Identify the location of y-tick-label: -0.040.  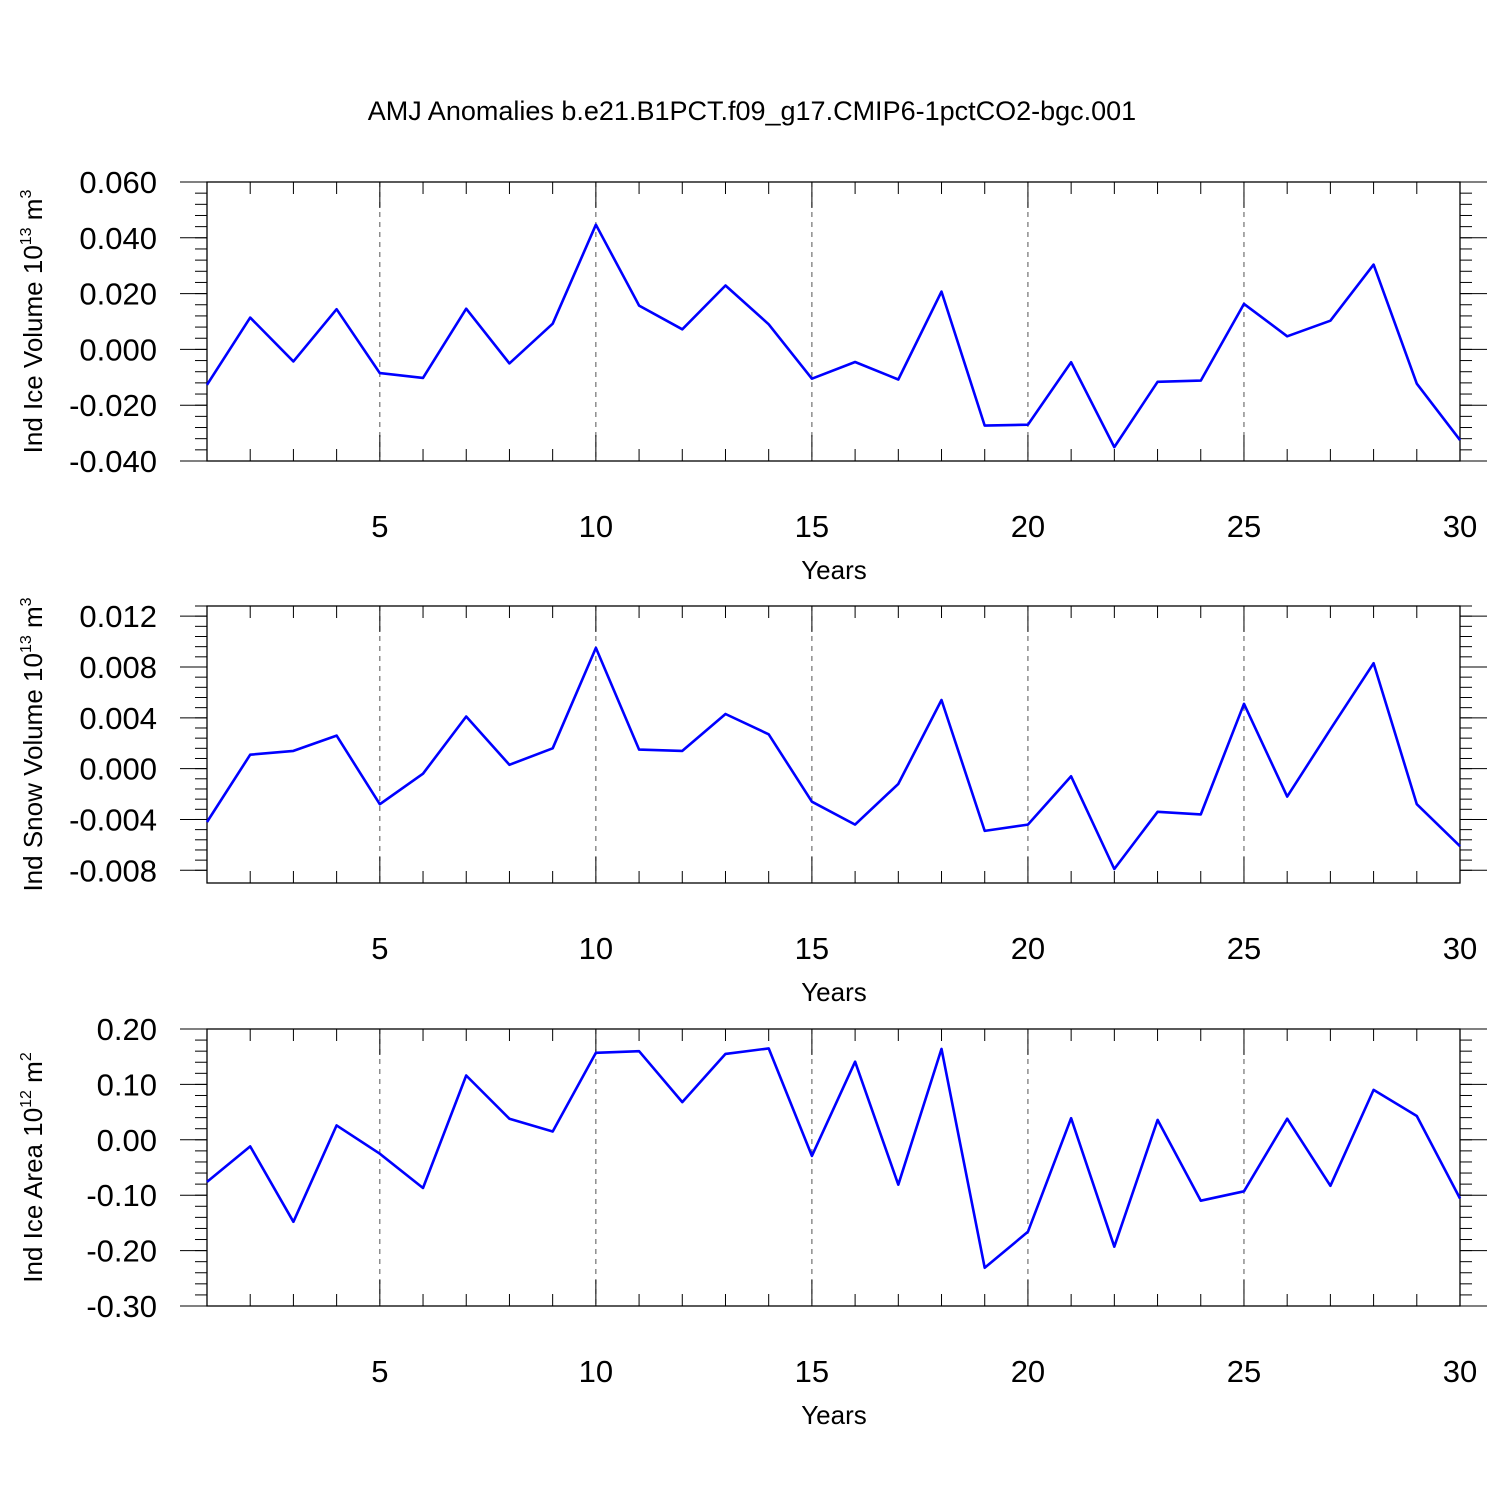
(113, 461).